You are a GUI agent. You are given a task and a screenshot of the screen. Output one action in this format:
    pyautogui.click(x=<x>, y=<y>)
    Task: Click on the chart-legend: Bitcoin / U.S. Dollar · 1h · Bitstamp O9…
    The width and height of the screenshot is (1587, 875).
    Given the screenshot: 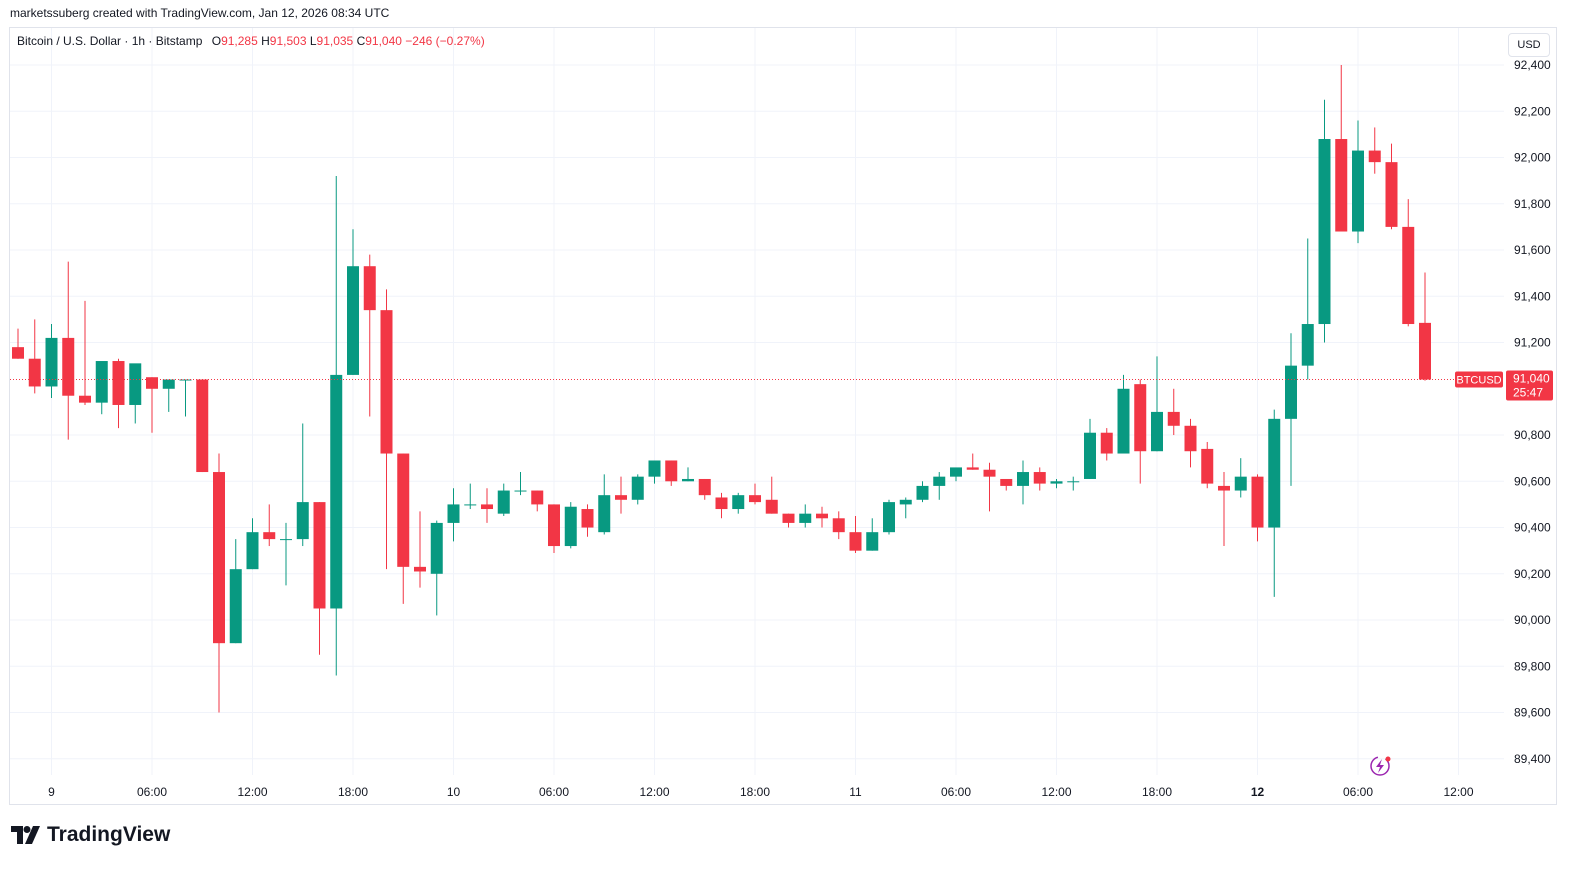 What is the action you would take?
    pyautogui.click(x=251, y=41)
    